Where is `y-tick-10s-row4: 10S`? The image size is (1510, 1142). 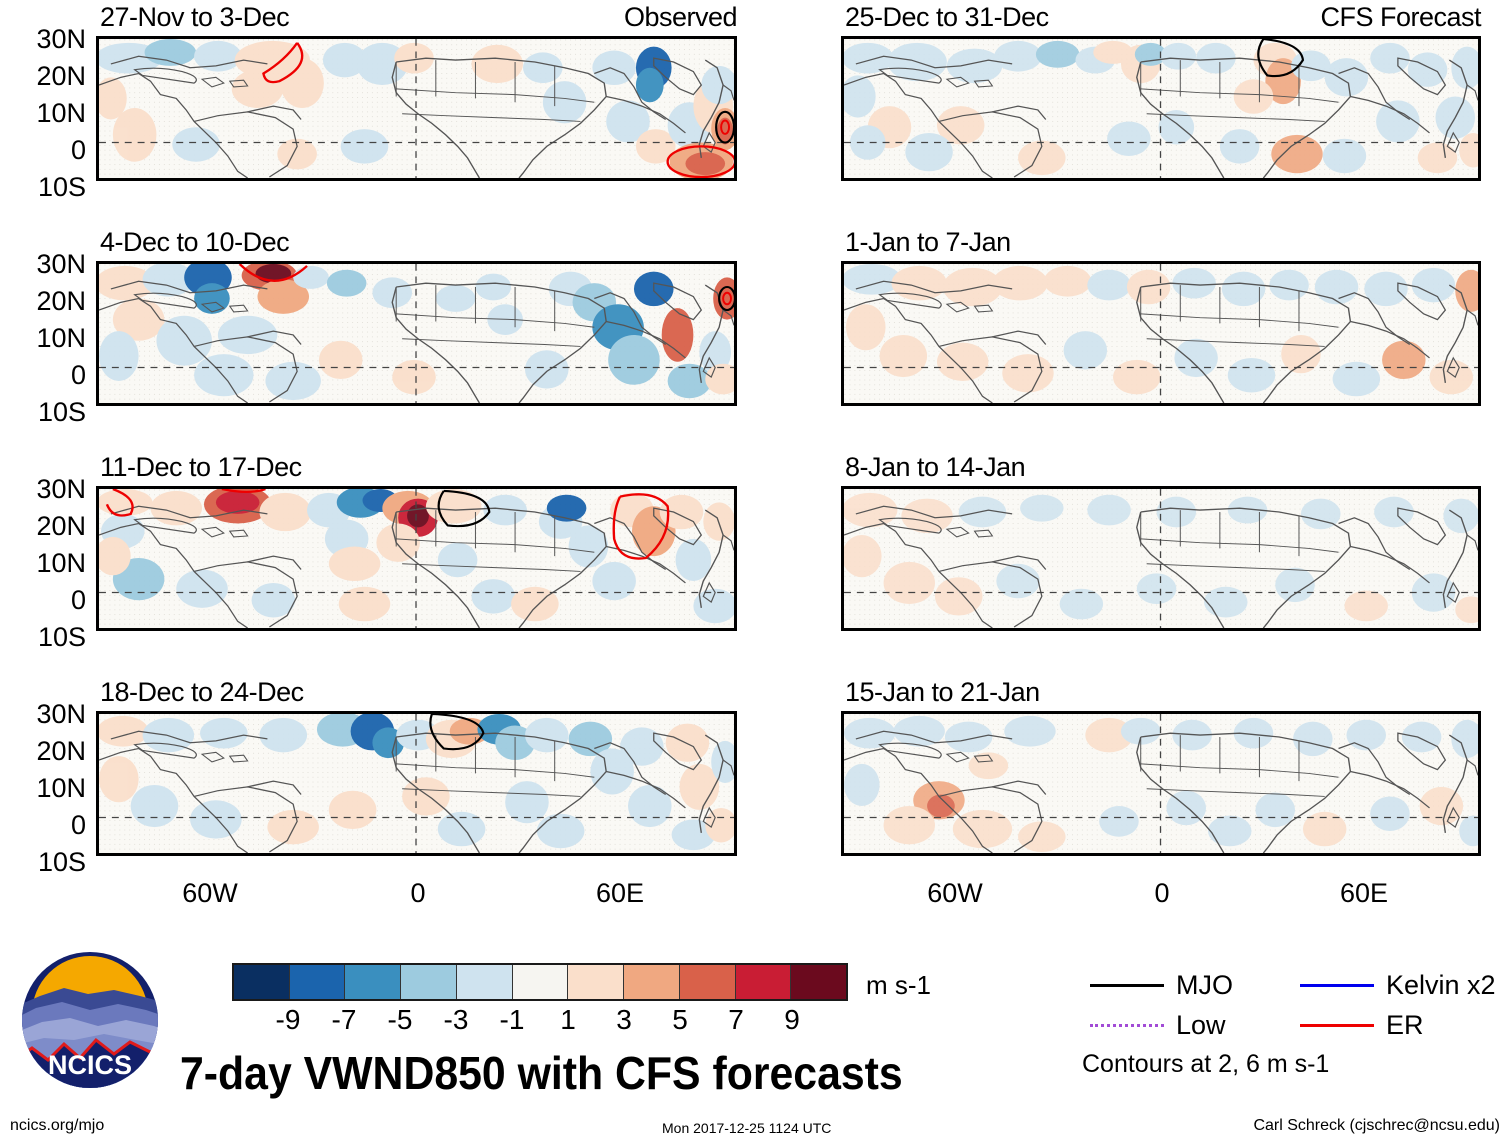
y-tick-10s-row4: 10S is located at coordinates (61, 862).